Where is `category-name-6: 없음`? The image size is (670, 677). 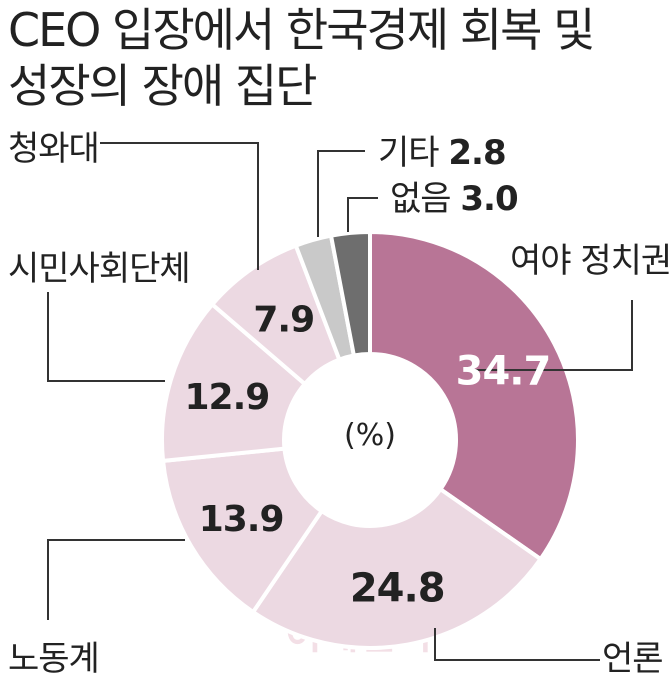 category-name-6: 없음 is located at coordinates (425, 199).